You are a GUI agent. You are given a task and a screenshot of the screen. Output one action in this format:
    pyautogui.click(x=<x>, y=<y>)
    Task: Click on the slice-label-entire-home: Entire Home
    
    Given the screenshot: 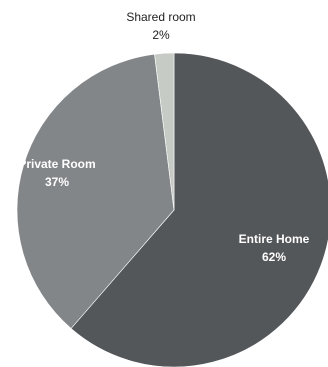 What is the action you would take?
    pyautogui.click(x=274, y=239)
    